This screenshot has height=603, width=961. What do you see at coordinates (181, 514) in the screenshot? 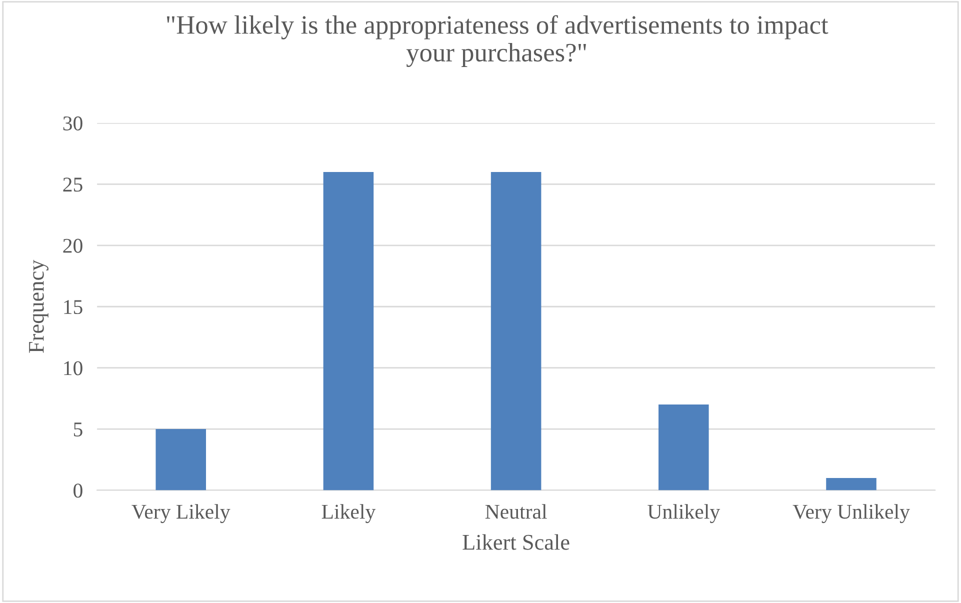
I see `x-tick-label: Very Likely` at bounding box center [181, 514].